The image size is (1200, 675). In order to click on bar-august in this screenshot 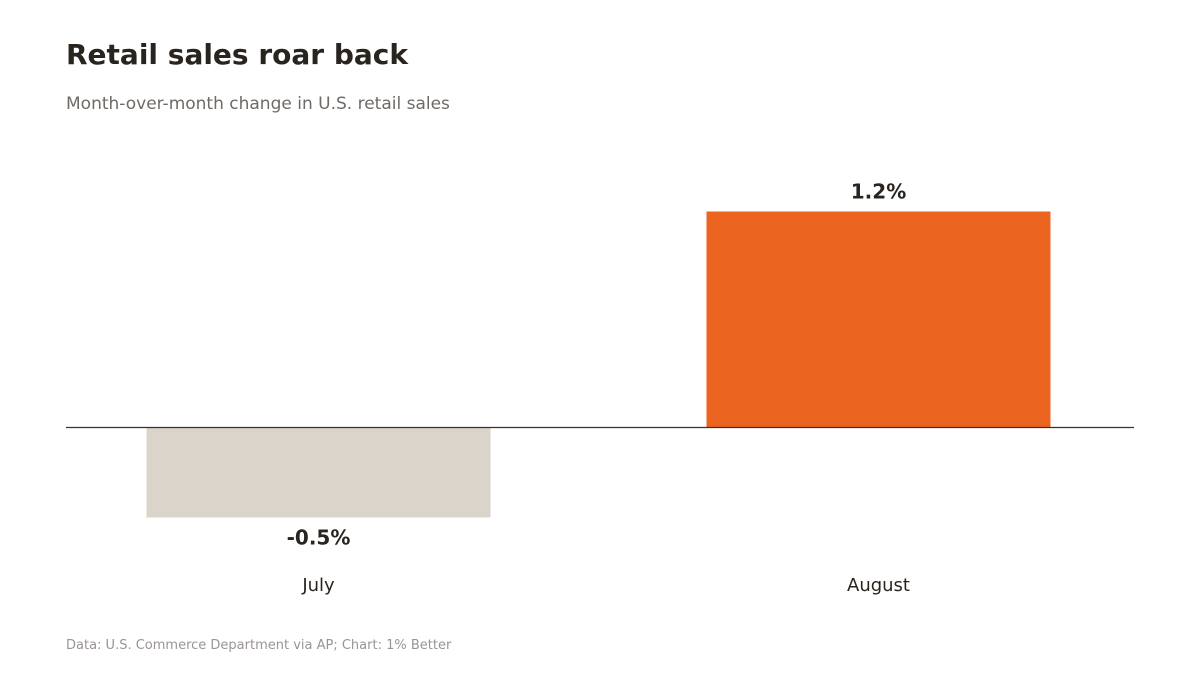, I will do `click(878, 319)`.